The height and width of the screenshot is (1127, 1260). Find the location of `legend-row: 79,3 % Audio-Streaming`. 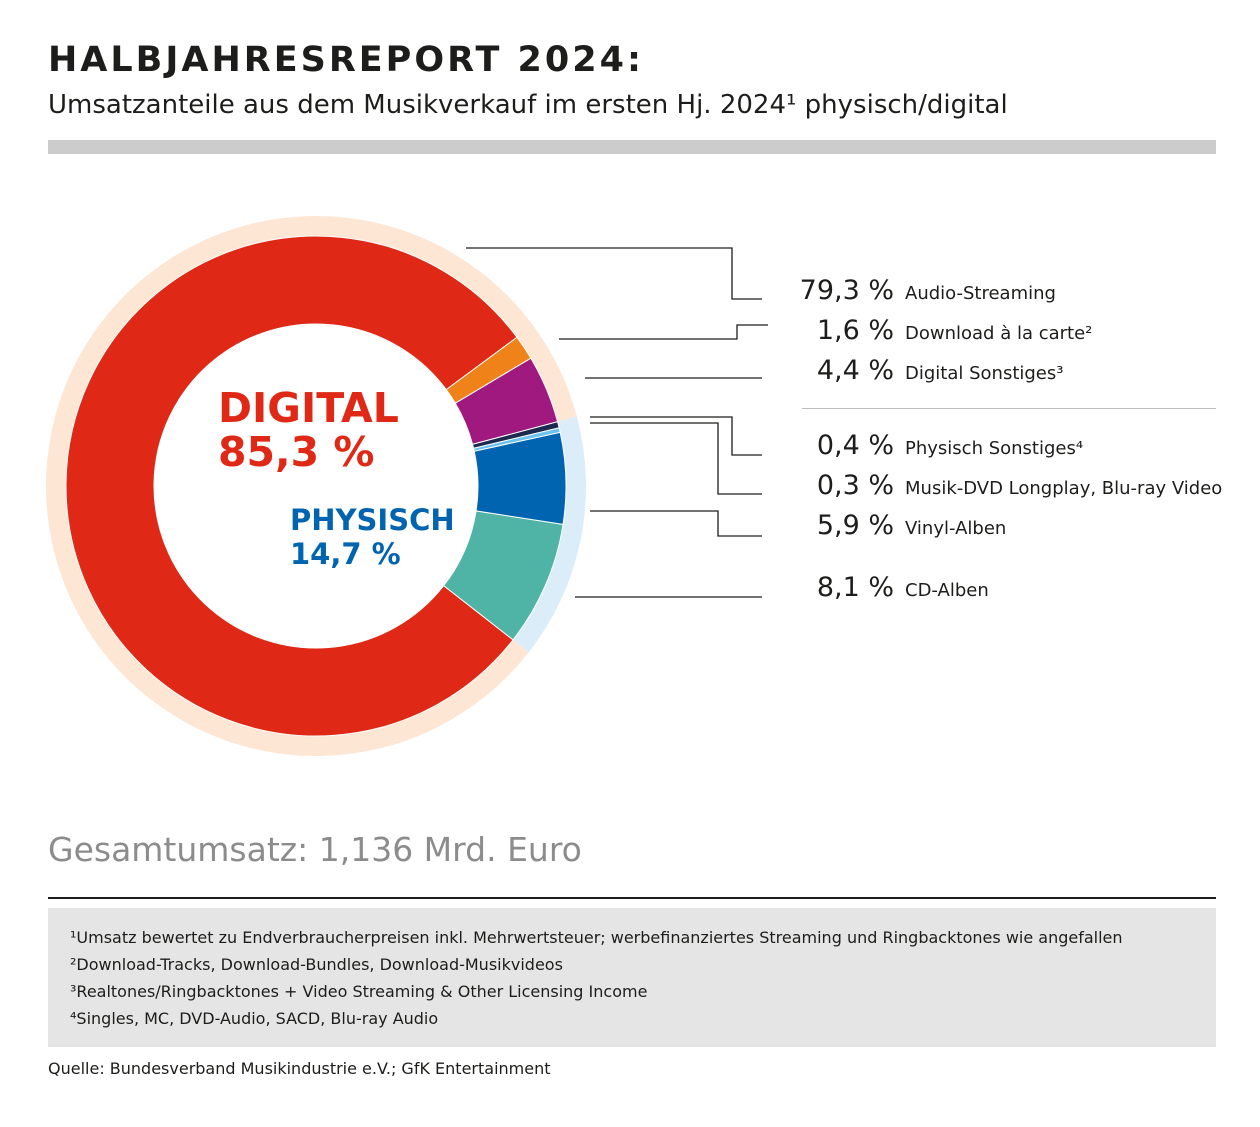

legend-row: 79,3 % Audio-Streaming is located at coordinates (1010, 289).